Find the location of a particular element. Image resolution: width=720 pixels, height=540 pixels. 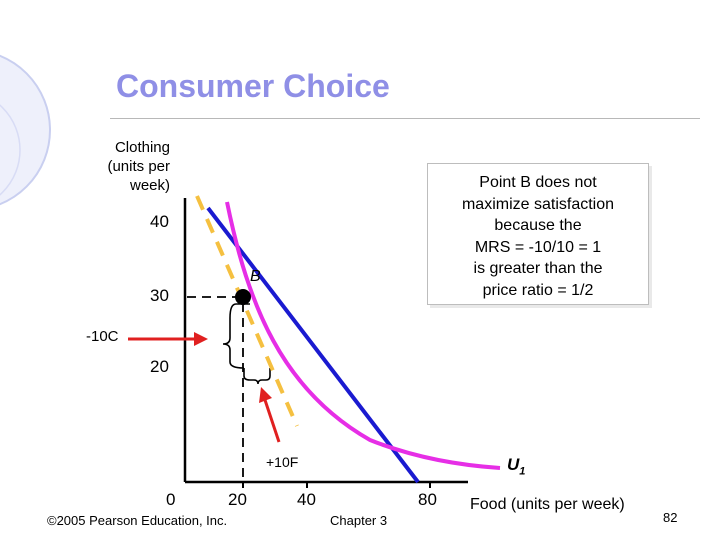

callout-line: is greater than the is located at coordinates (538, 268).